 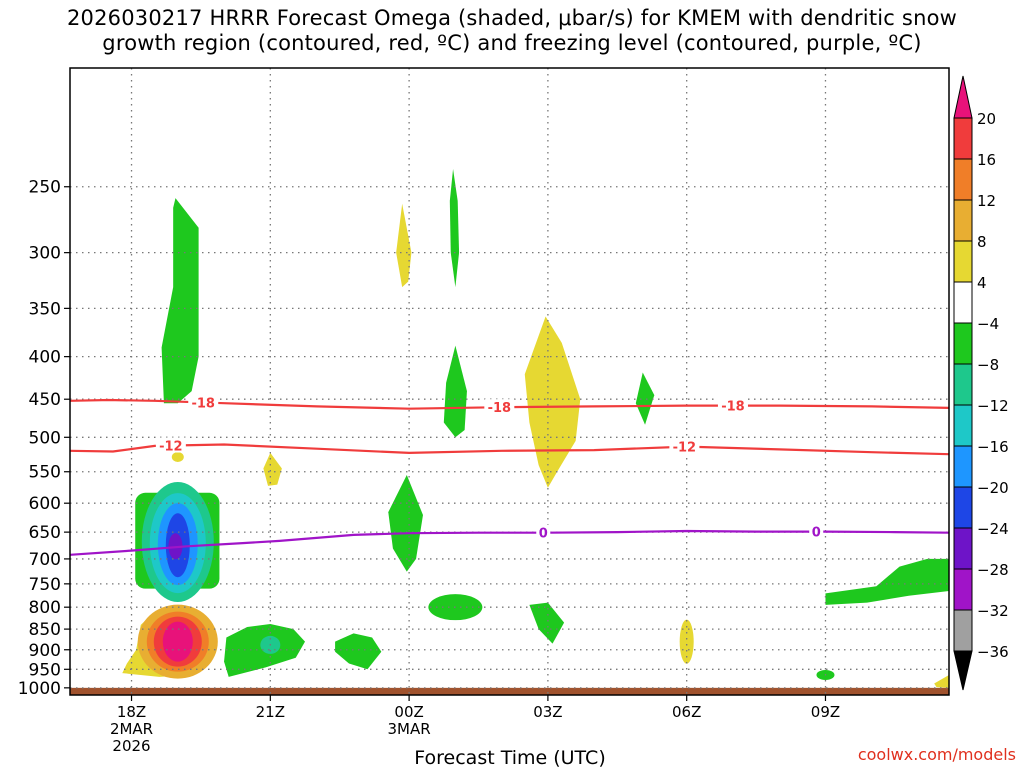 What do you see at coordinates (45, 651) in the screenshot?
I see `y-tick-label: 900` at bounding box center [45, 651].